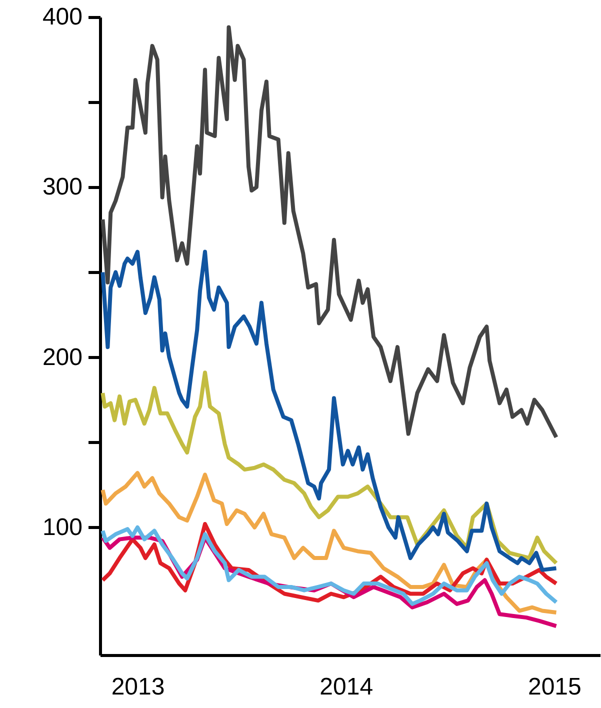 Image resolution: width=601 pixels, height=708 pixels. Describe the element at coordinates (62, 17) in the screenshot. I see `y-tick-label: 400` at that location.